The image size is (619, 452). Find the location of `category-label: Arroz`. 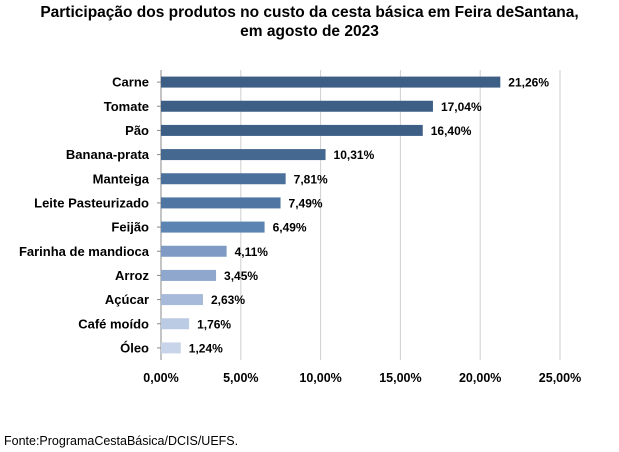

category-label: Arroz is located at coordinates (132, 275).